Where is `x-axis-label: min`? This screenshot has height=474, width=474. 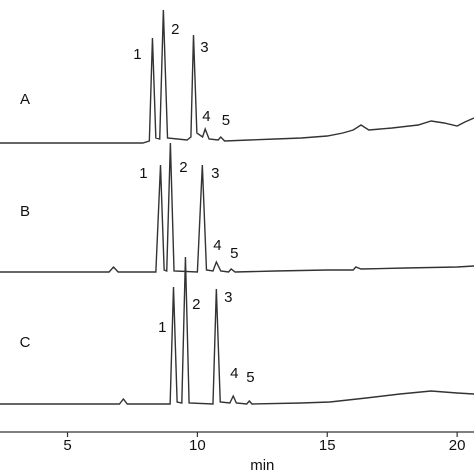 x-axis-label: min is located at coordinates (262, 465).